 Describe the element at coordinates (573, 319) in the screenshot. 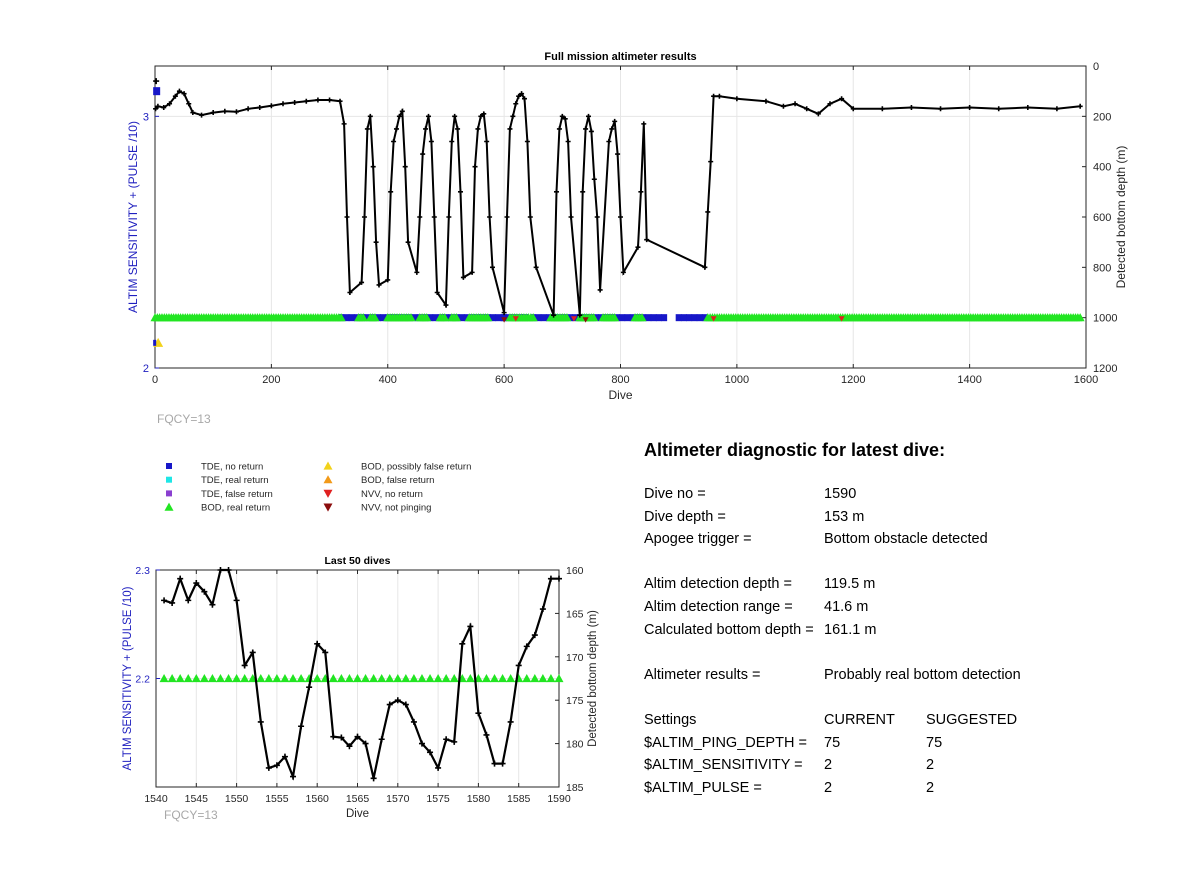

I see `nvv-no-return-marker` at that location.